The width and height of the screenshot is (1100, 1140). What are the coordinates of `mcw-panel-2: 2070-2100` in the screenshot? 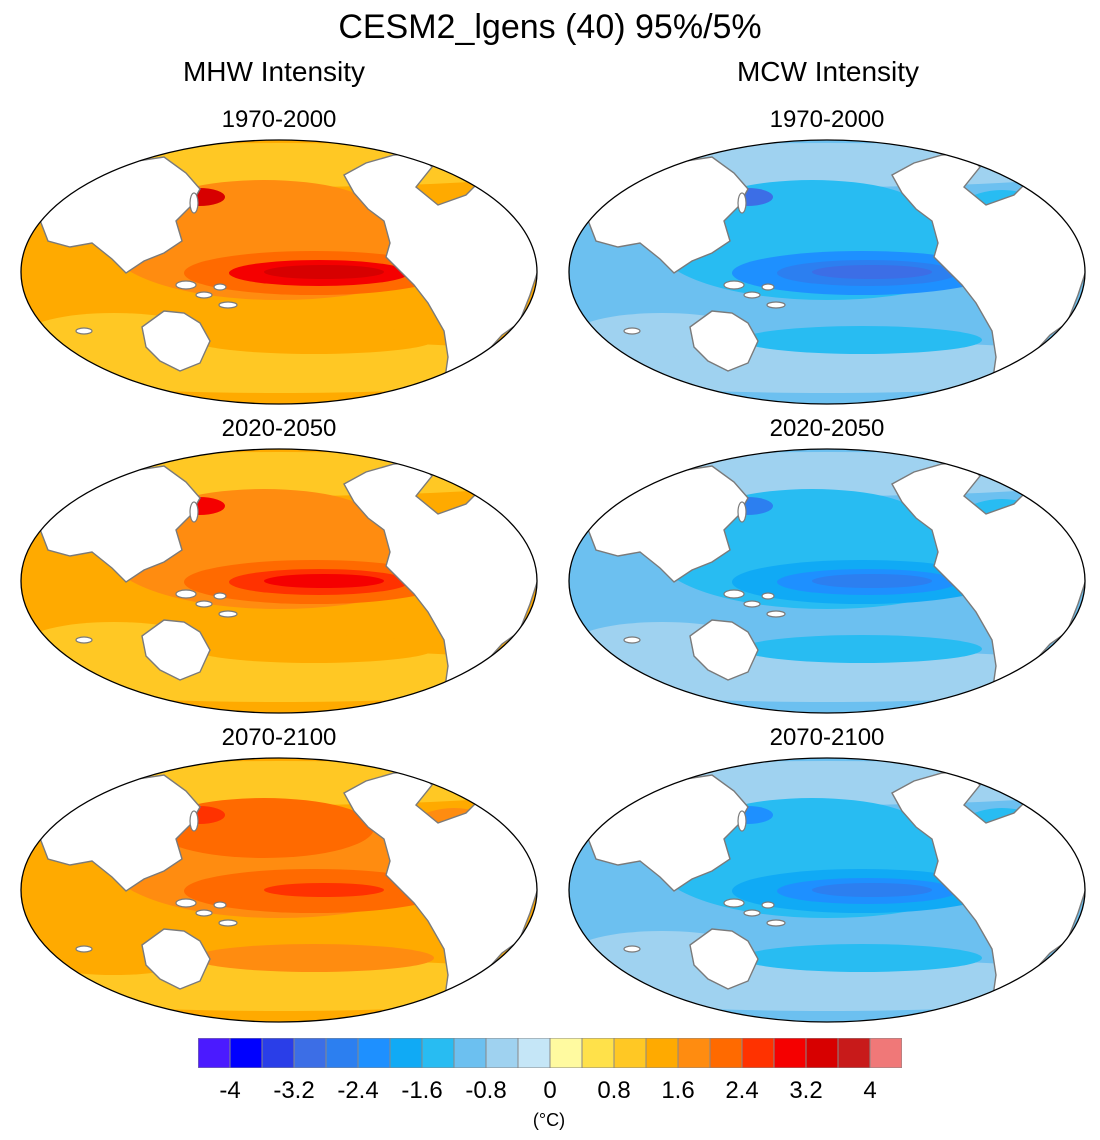 It's located at (827, 873).